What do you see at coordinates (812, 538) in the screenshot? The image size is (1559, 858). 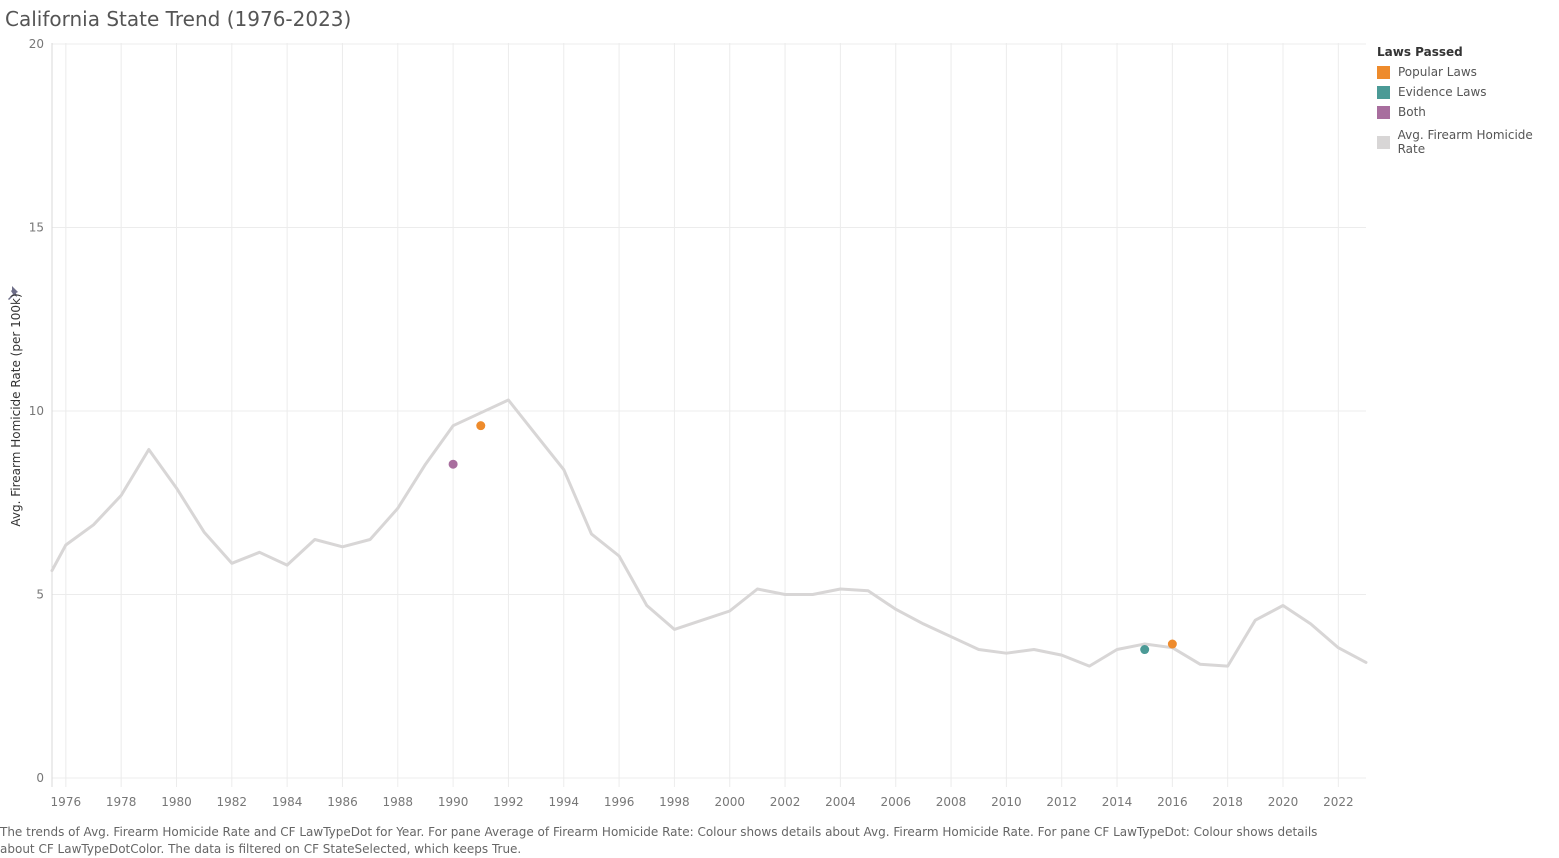 I see `law-dots` at bounding box center [812, 538].